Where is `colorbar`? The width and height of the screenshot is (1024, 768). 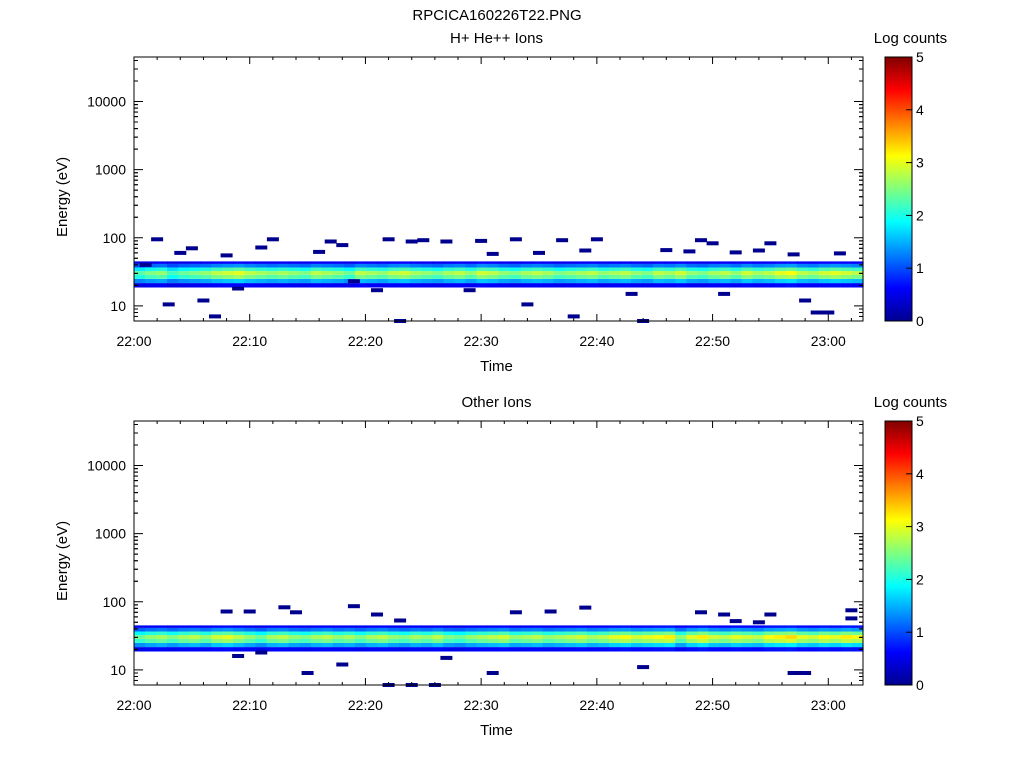 colorbar is located at coordinates (898, 553).